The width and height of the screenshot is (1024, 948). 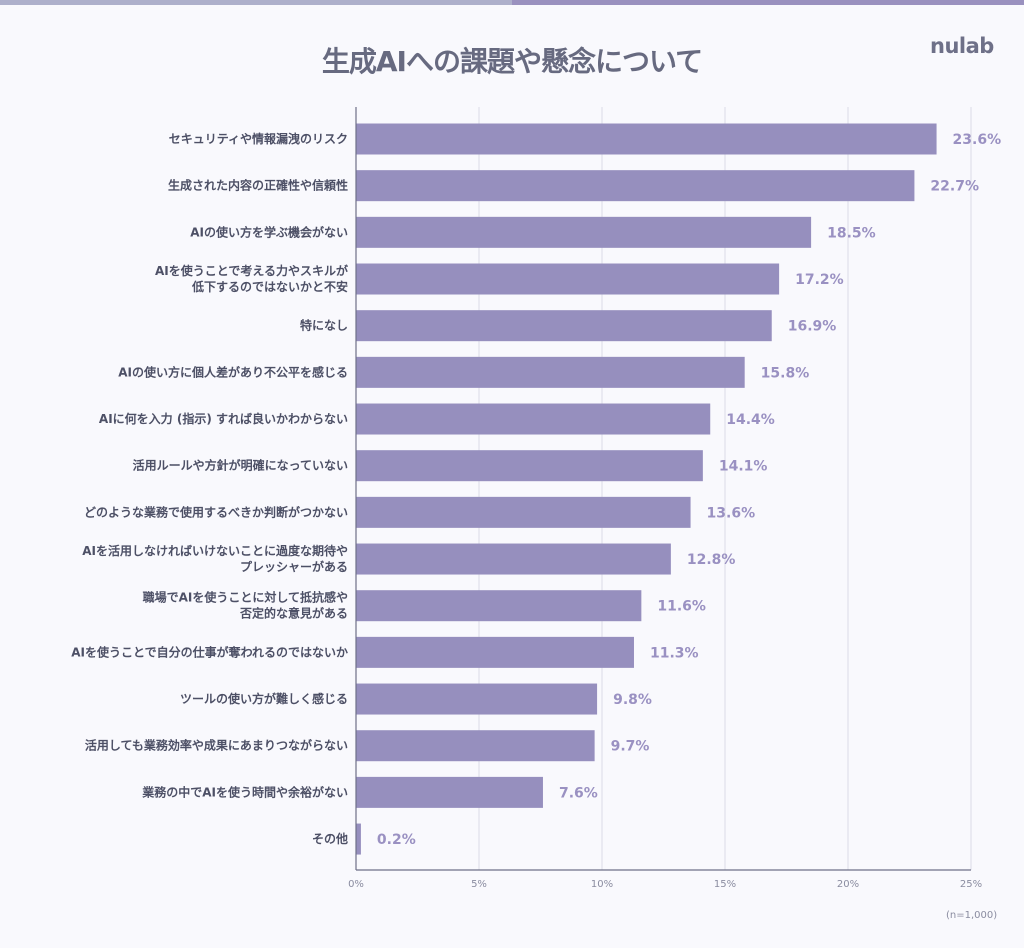 I want to click on value-label: 0.2%, so click(x=396, y=840).